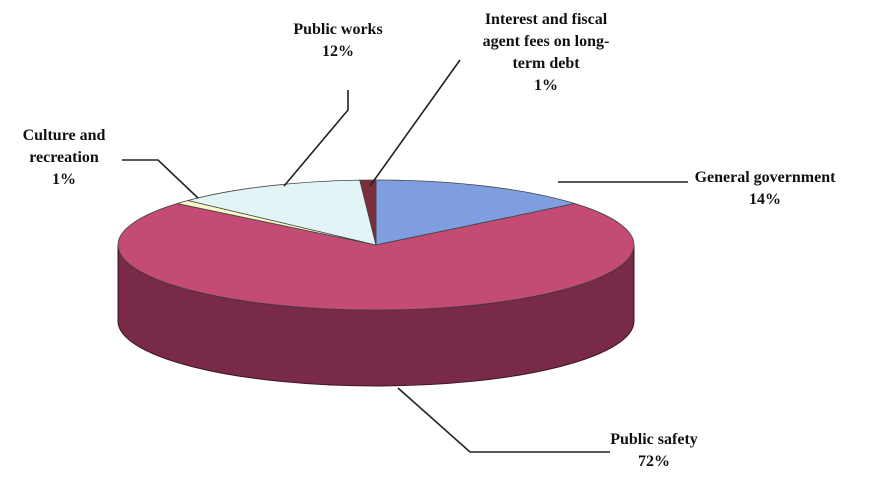 Image resolution: width=877 pixels, height=483 pixels. Describe the element at coordinates (64, 179) in the screenshot. I see `slice-label-2-line-2: 1%` at that location.